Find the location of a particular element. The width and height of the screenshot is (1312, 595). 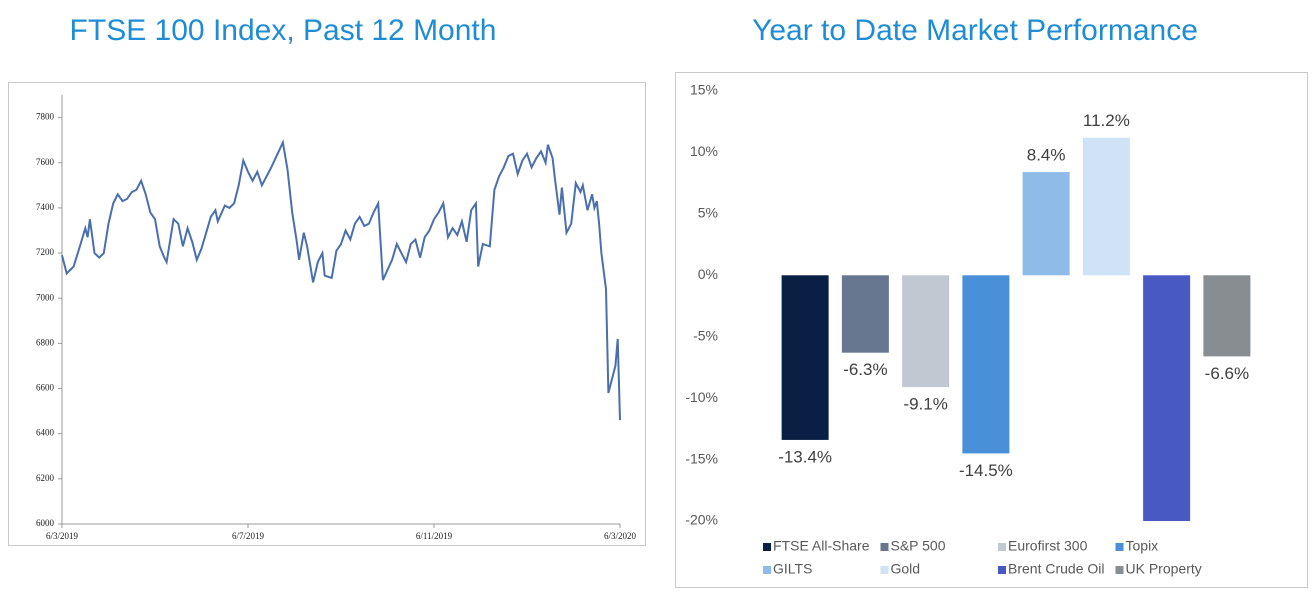

y-tick-label: 5% is located at coordinates (708, 213).